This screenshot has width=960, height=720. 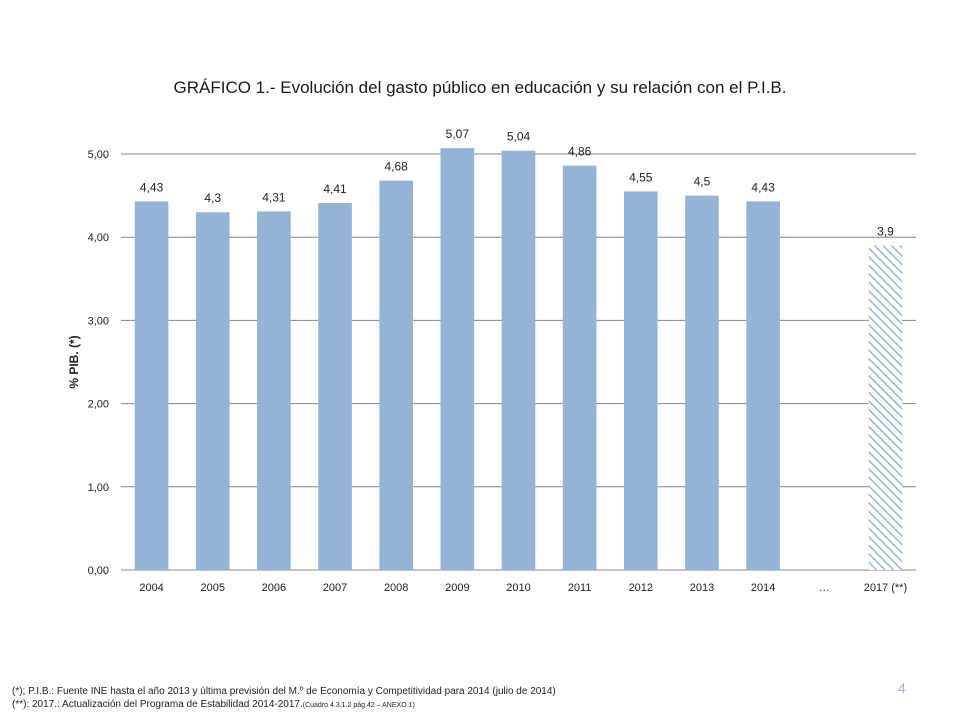 What do you see at coordinates (98, 155) in the screenshot?
I see `y-tick-label-5: 5,00` at bounding box center [98, 155].